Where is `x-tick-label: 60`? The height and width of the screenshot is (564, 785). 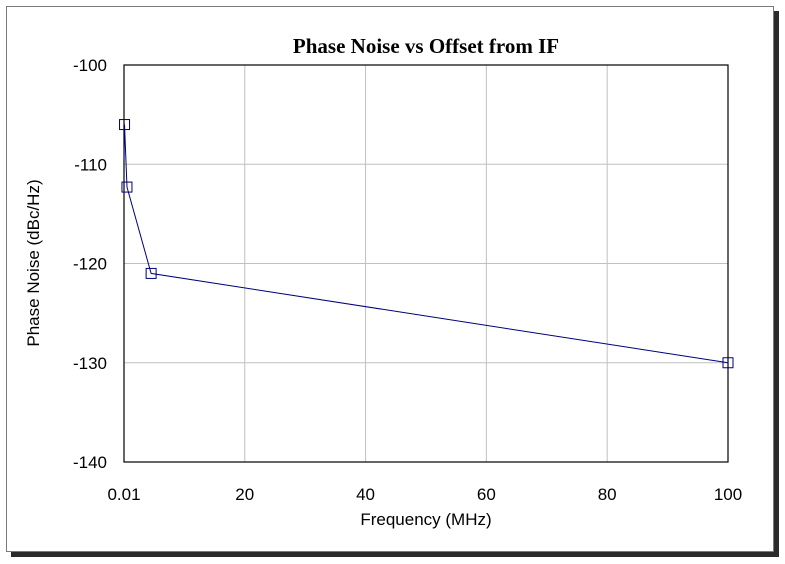 x-tick-label: 60 is located at coordinates (486, 494).